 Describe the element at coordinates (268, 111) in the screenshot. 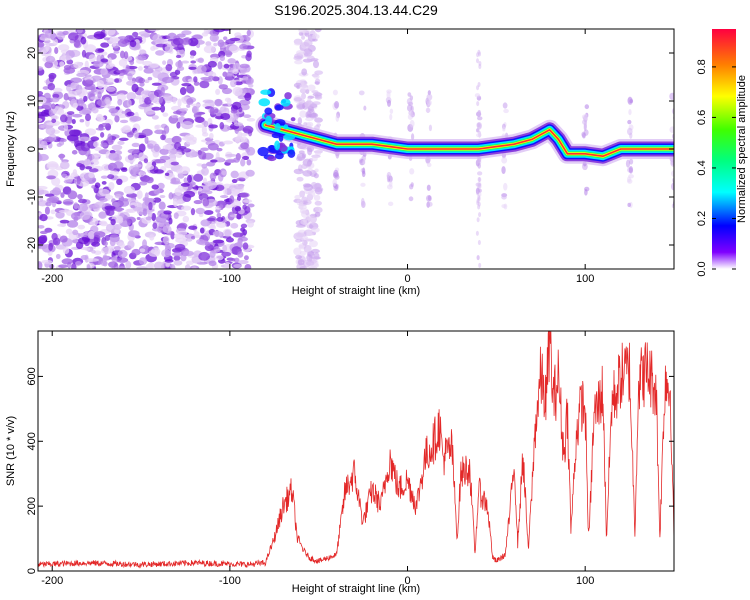

I see `ridge-onset-cell` at that location.